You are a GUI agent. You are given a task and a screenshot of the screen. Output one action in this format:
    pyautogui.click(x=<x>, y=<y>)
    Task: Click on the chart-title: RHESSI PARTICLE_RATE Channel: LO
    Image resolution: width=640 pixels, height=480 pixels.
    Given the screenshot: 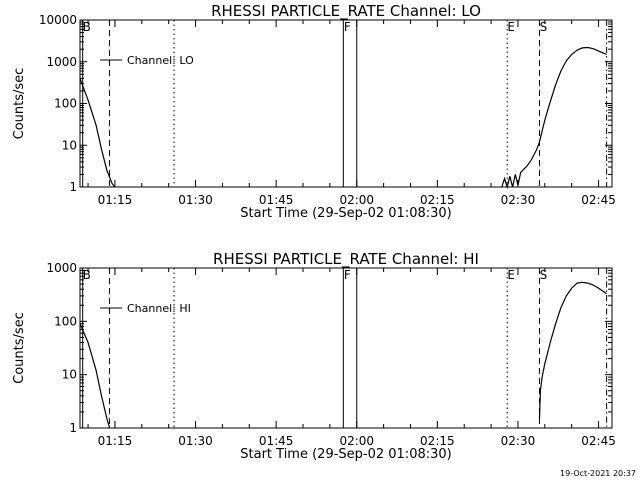 What is the action you would take?
    pyautogui.click(x=346, y=11)
    